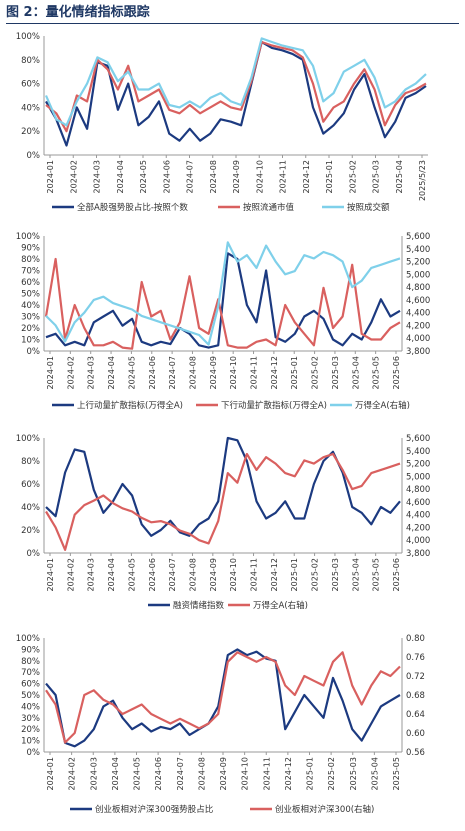  Describe the element at coordinates (30, 462) in the screenshot. I see `chart3-ytick-left: 80%` at that location.